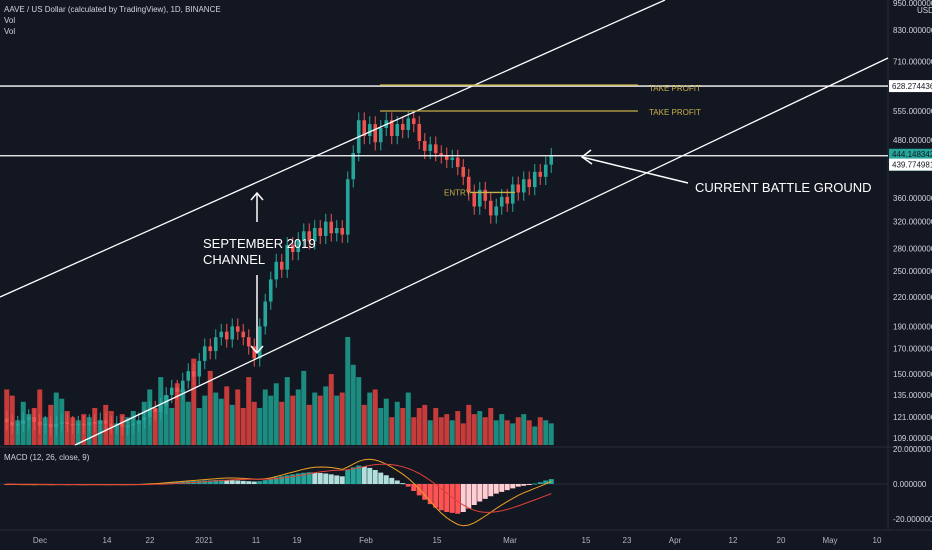  Describe the element at coordinates (829, 540) in the screenshot. I see `date-tick-label: May` at that location.